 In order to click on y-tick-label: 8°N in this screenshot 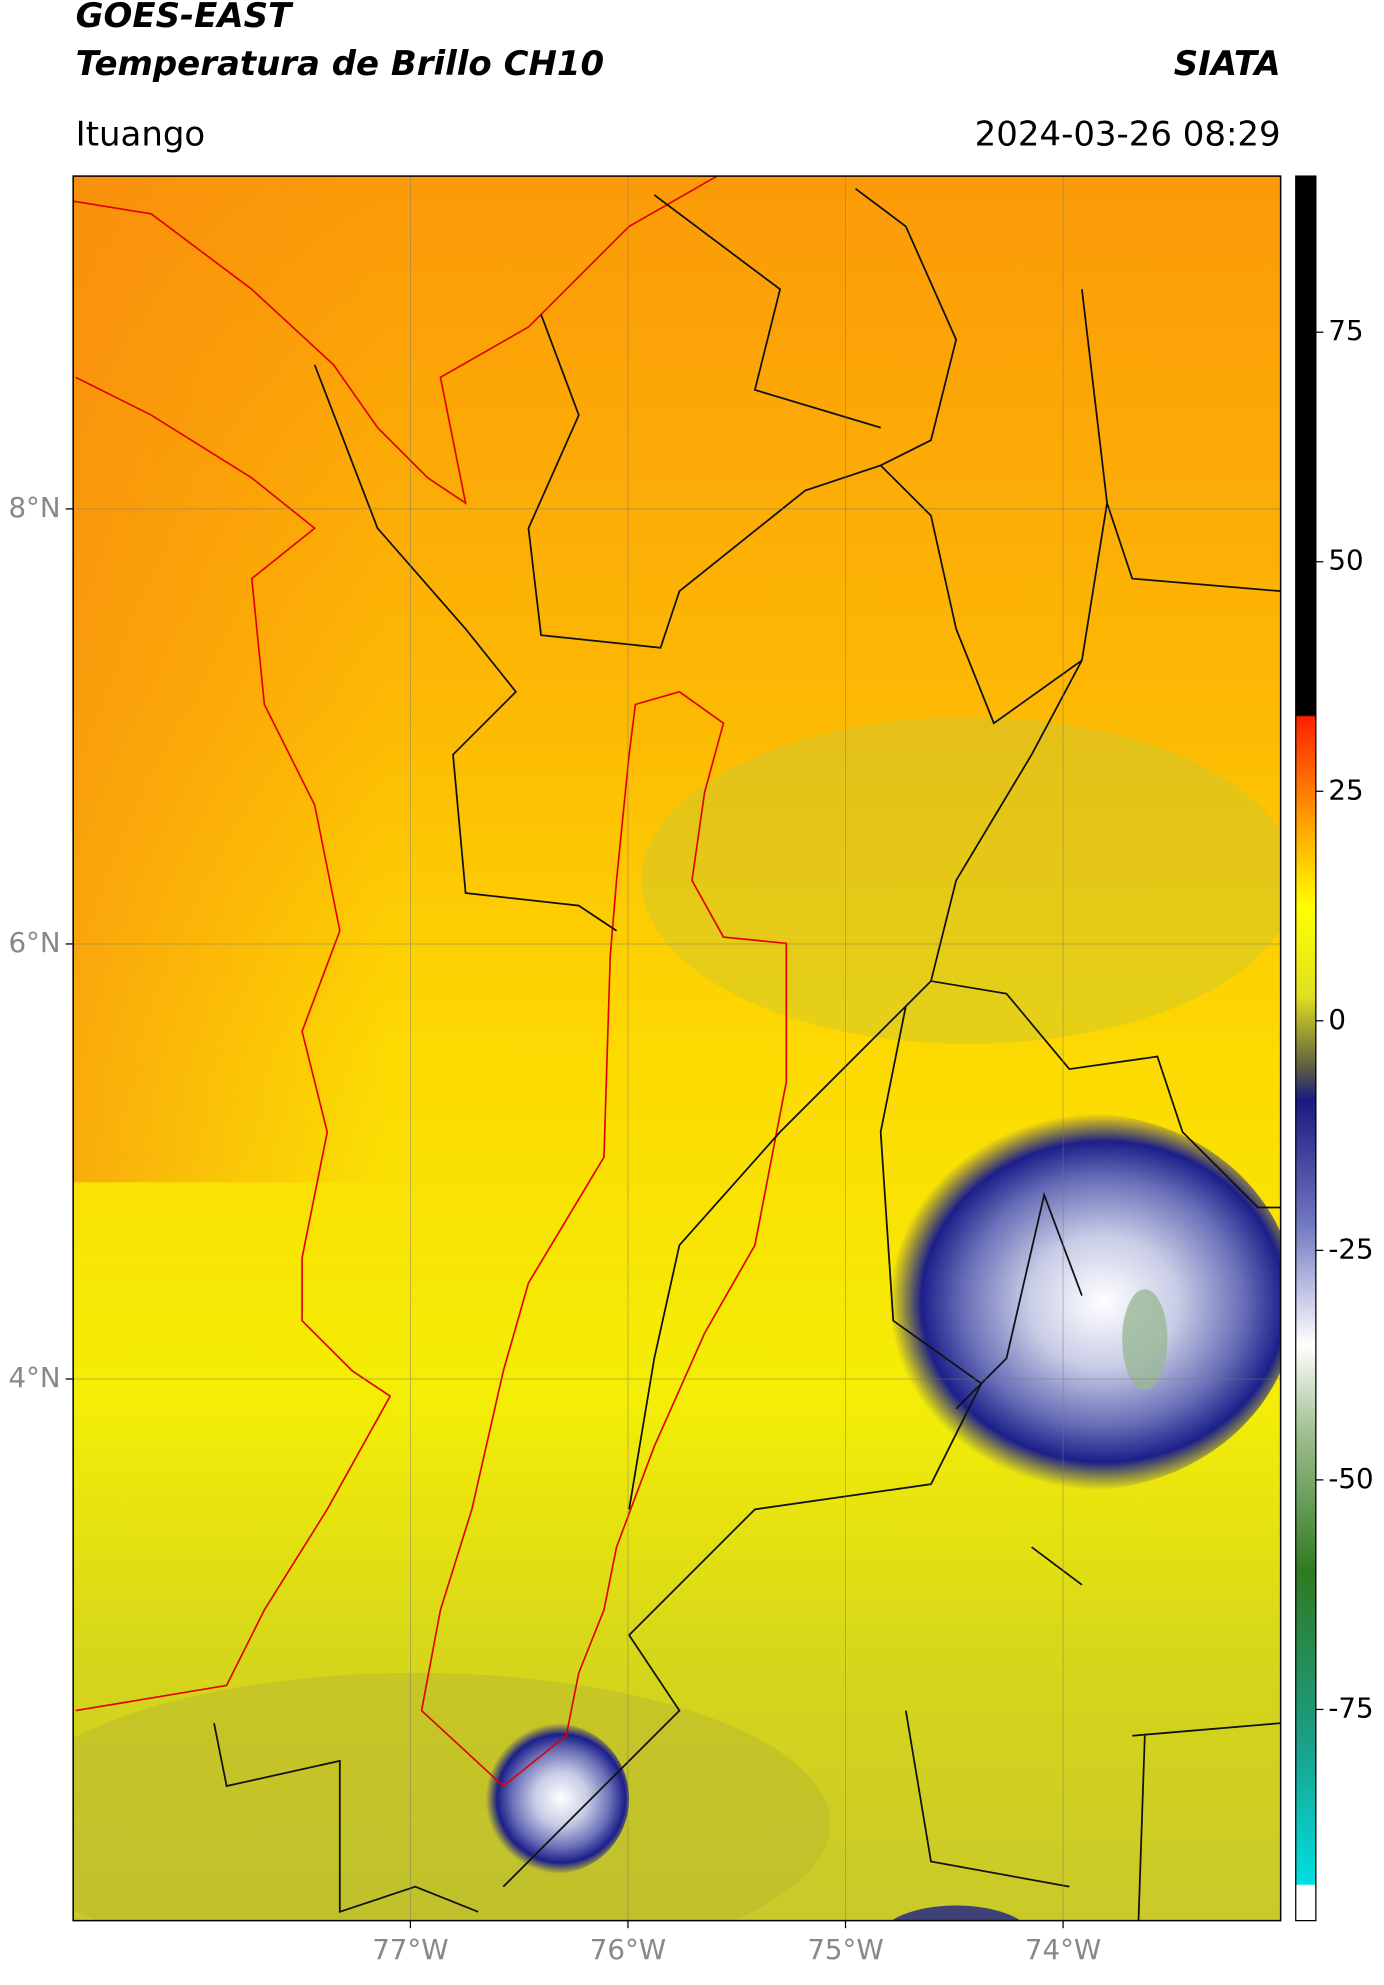, I will do `click(34, 507)`.